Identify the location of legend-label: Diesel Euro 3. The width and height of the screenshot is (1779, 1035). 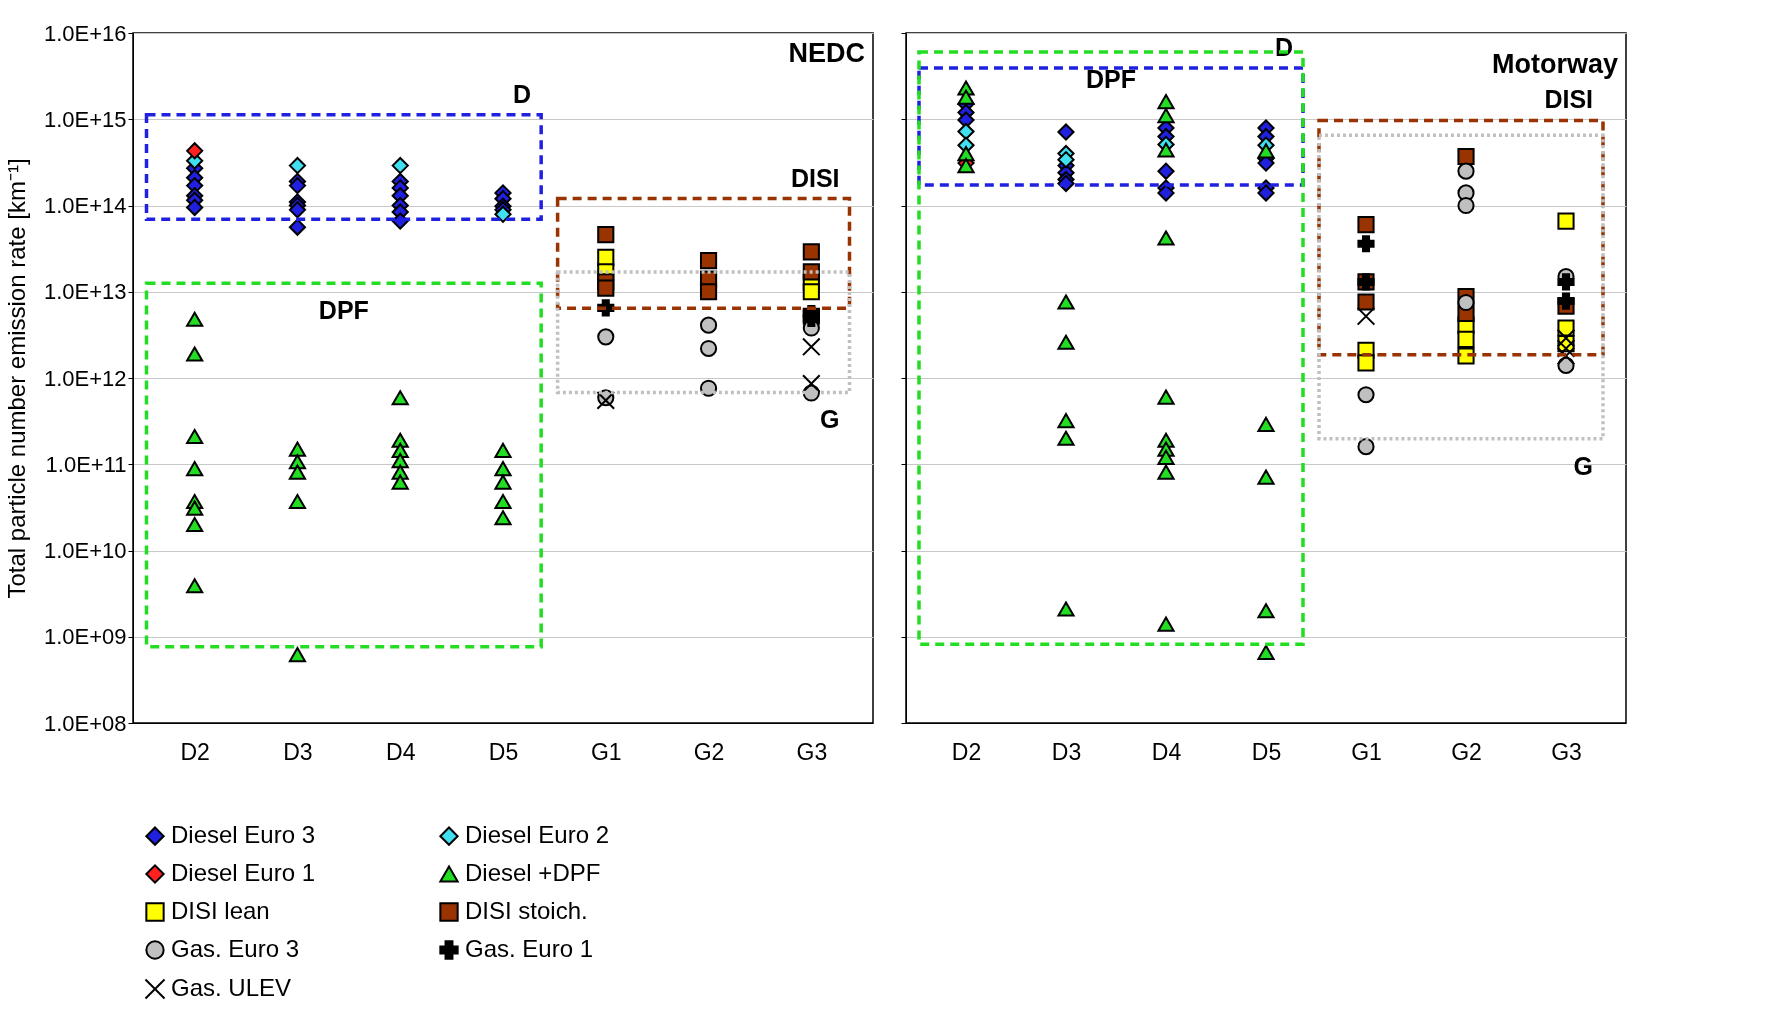
(243, 835).